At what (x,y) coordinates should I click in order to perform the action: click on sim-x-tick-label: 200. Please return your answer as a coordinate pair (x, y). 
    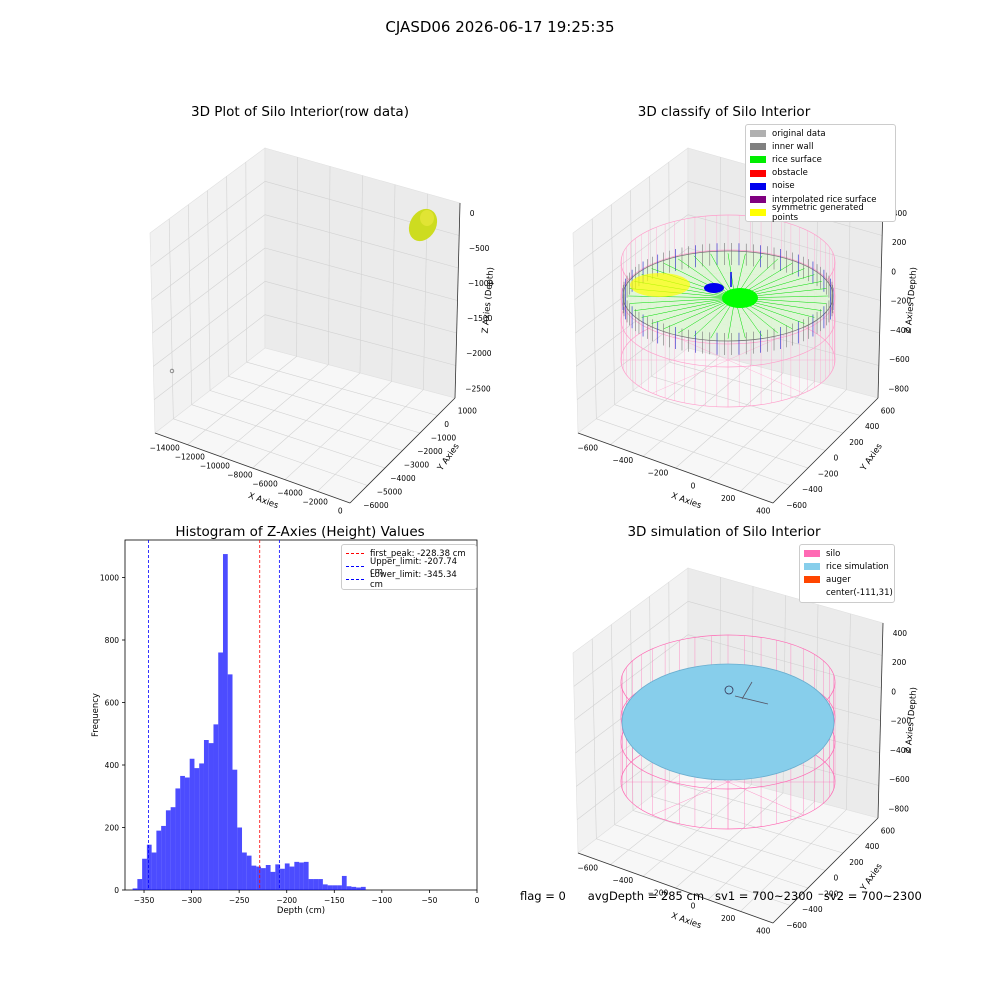
    Looking at the image, I should click on (728, 918).